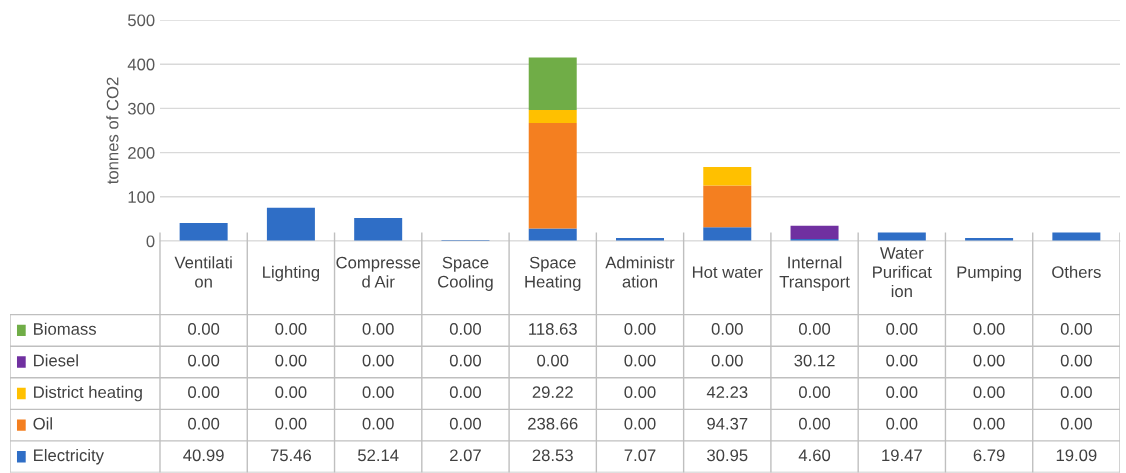 The width and height of the screenshot is (1126, 473). Describe the element at coordinates (378, 455) in the screenshot. I see `data-label: 52.14` at that location.